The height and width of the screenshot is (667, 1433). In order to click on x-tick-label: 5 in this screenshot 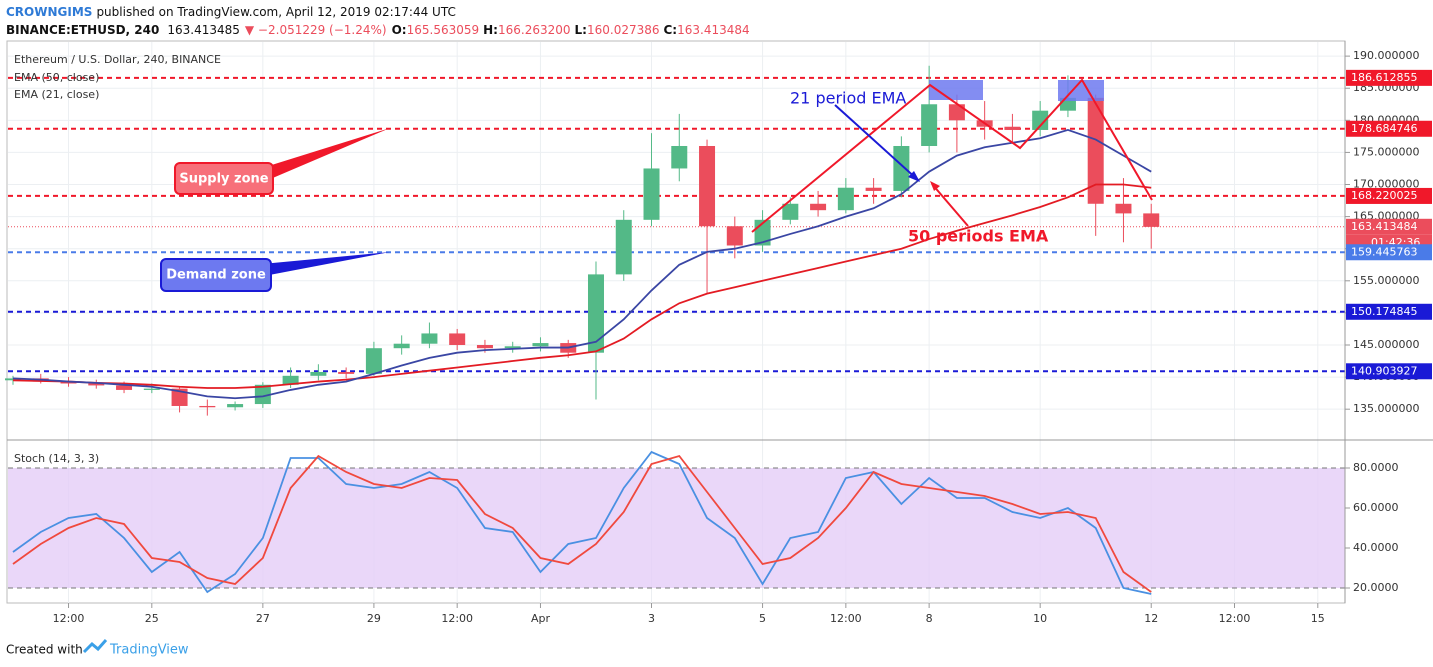, I will do `click(762, 618)`.